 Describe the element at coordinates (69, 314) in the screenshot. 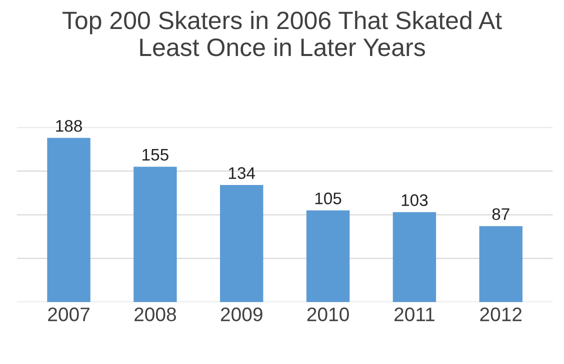

I see `x-tick-label: 2007` at that location.